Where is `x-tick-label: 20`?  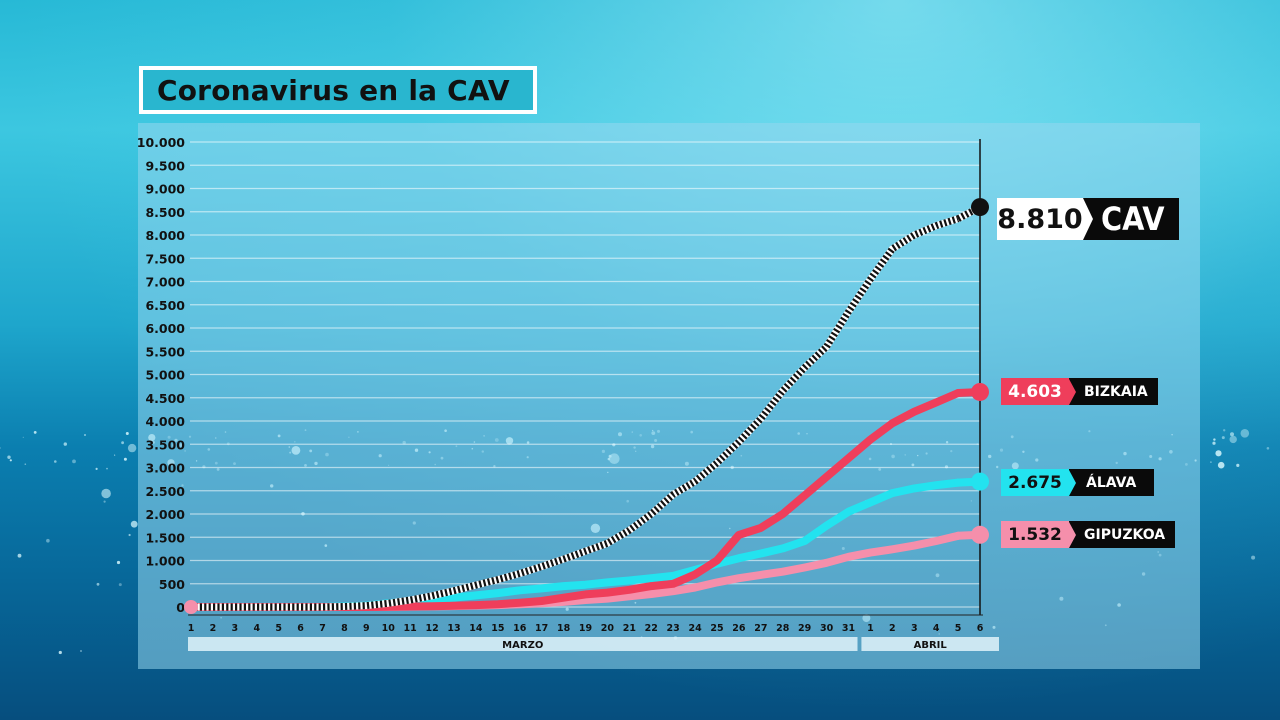 x-tick-label: 20 is located at coordinates (608, 628).